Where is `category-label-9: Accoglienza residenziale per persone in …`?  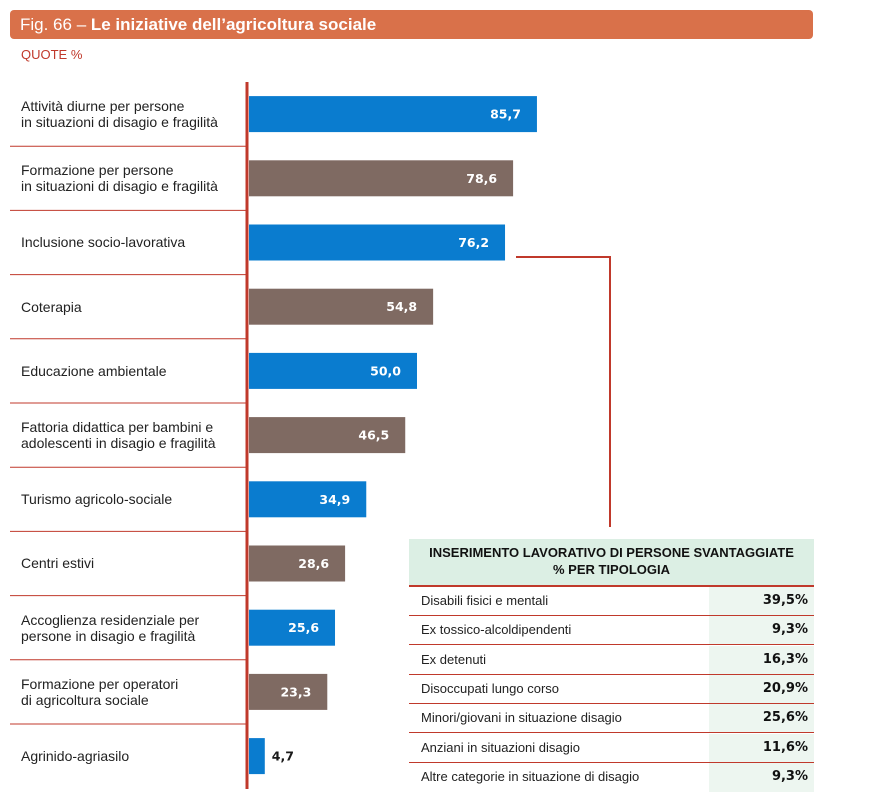
category-label-9: Accoglienza residenziale per persone in … is located at coordinates (110, 627).